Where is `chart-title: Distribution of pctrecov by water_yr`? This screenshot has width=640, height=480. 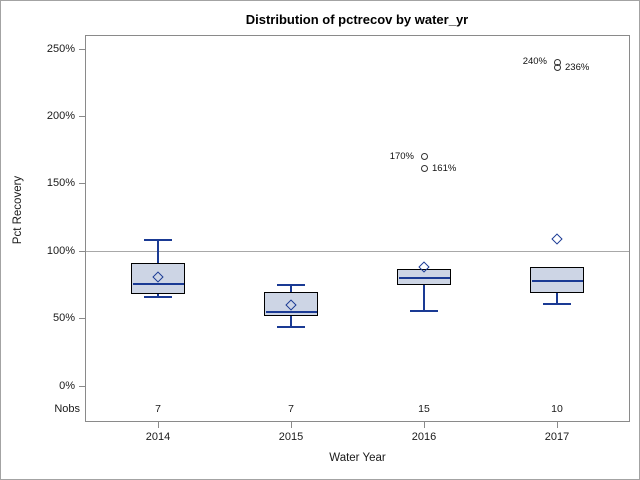
chart-title: Distribution of pctrecov by water_yr is located at coordinates (357, 19).